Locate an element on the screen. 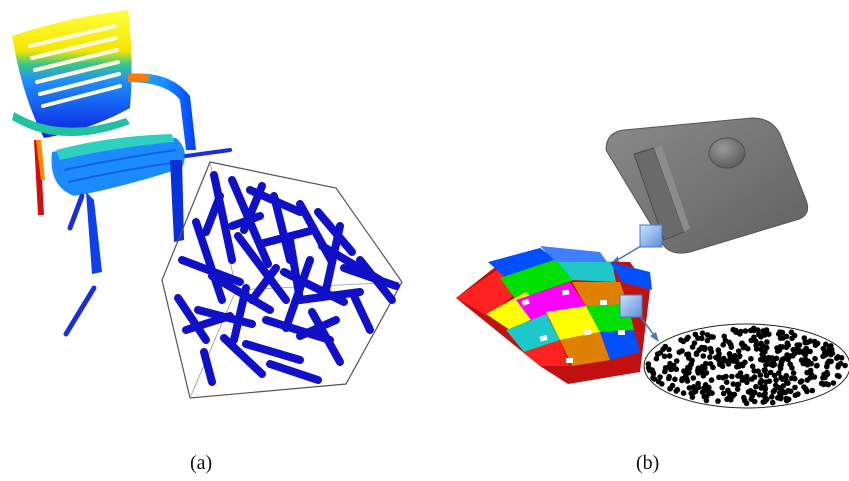  callout-marker-upper is located at coordinates (651, 236).